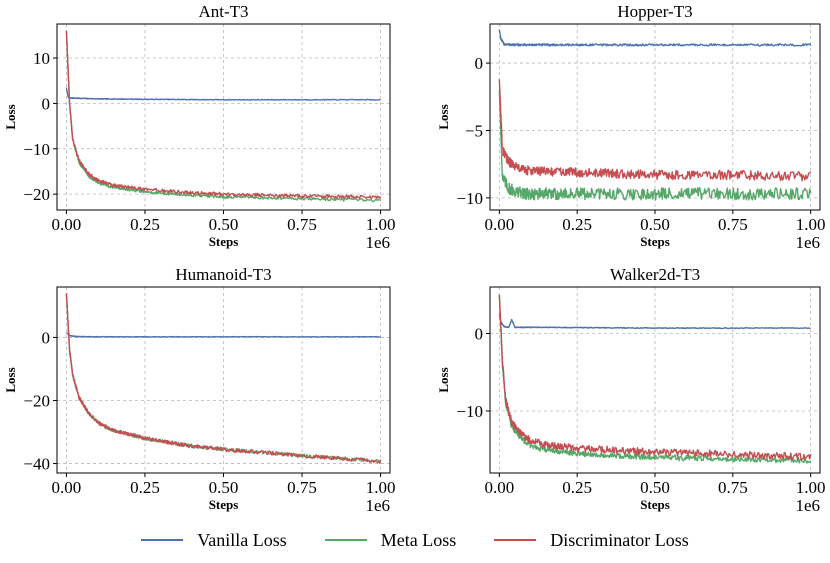 This screenshot has height=563, width=830. Describe the element at coordinates (36, 464) in the screenshot. I see `y-tick-label: −40` at that location.